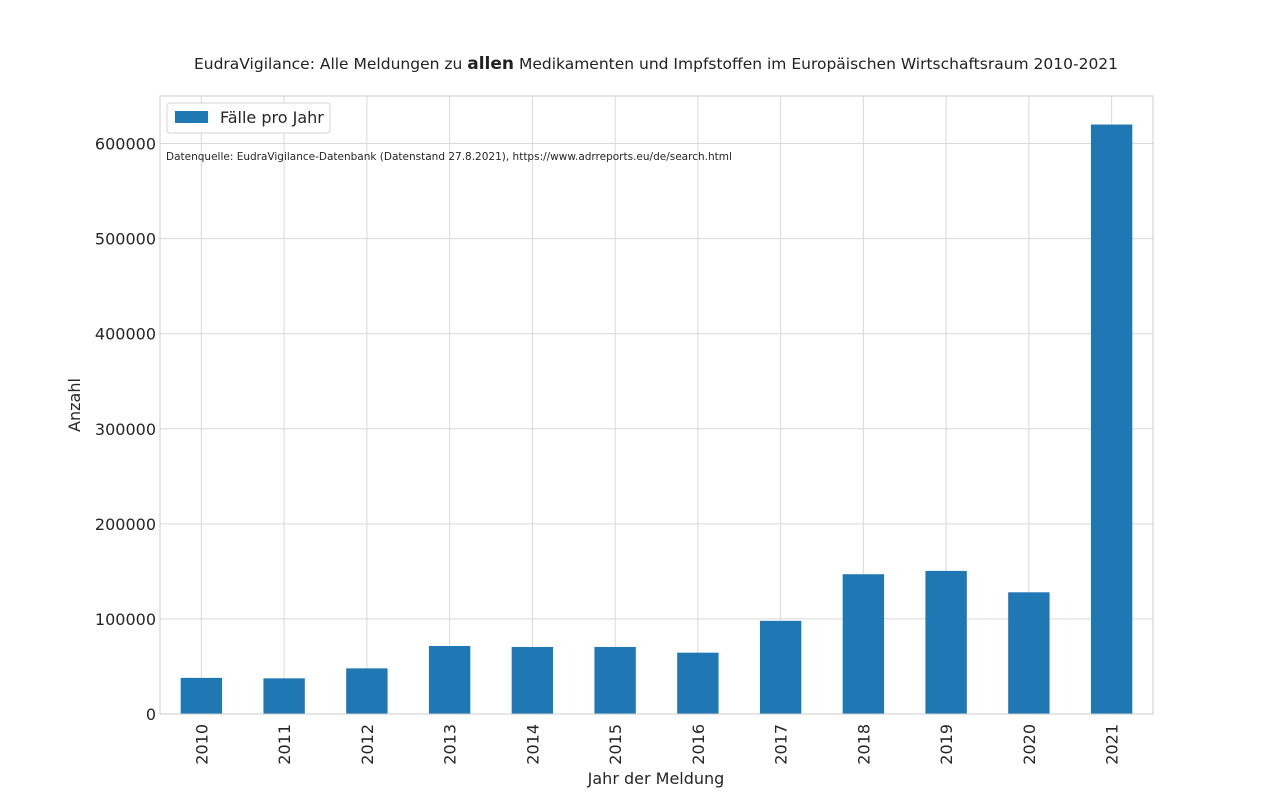 The height and width of the screenshot is (802, 1280). Describe the element at coordinates (863, 644) in the screenshot. I see `bar-2018` at that location.